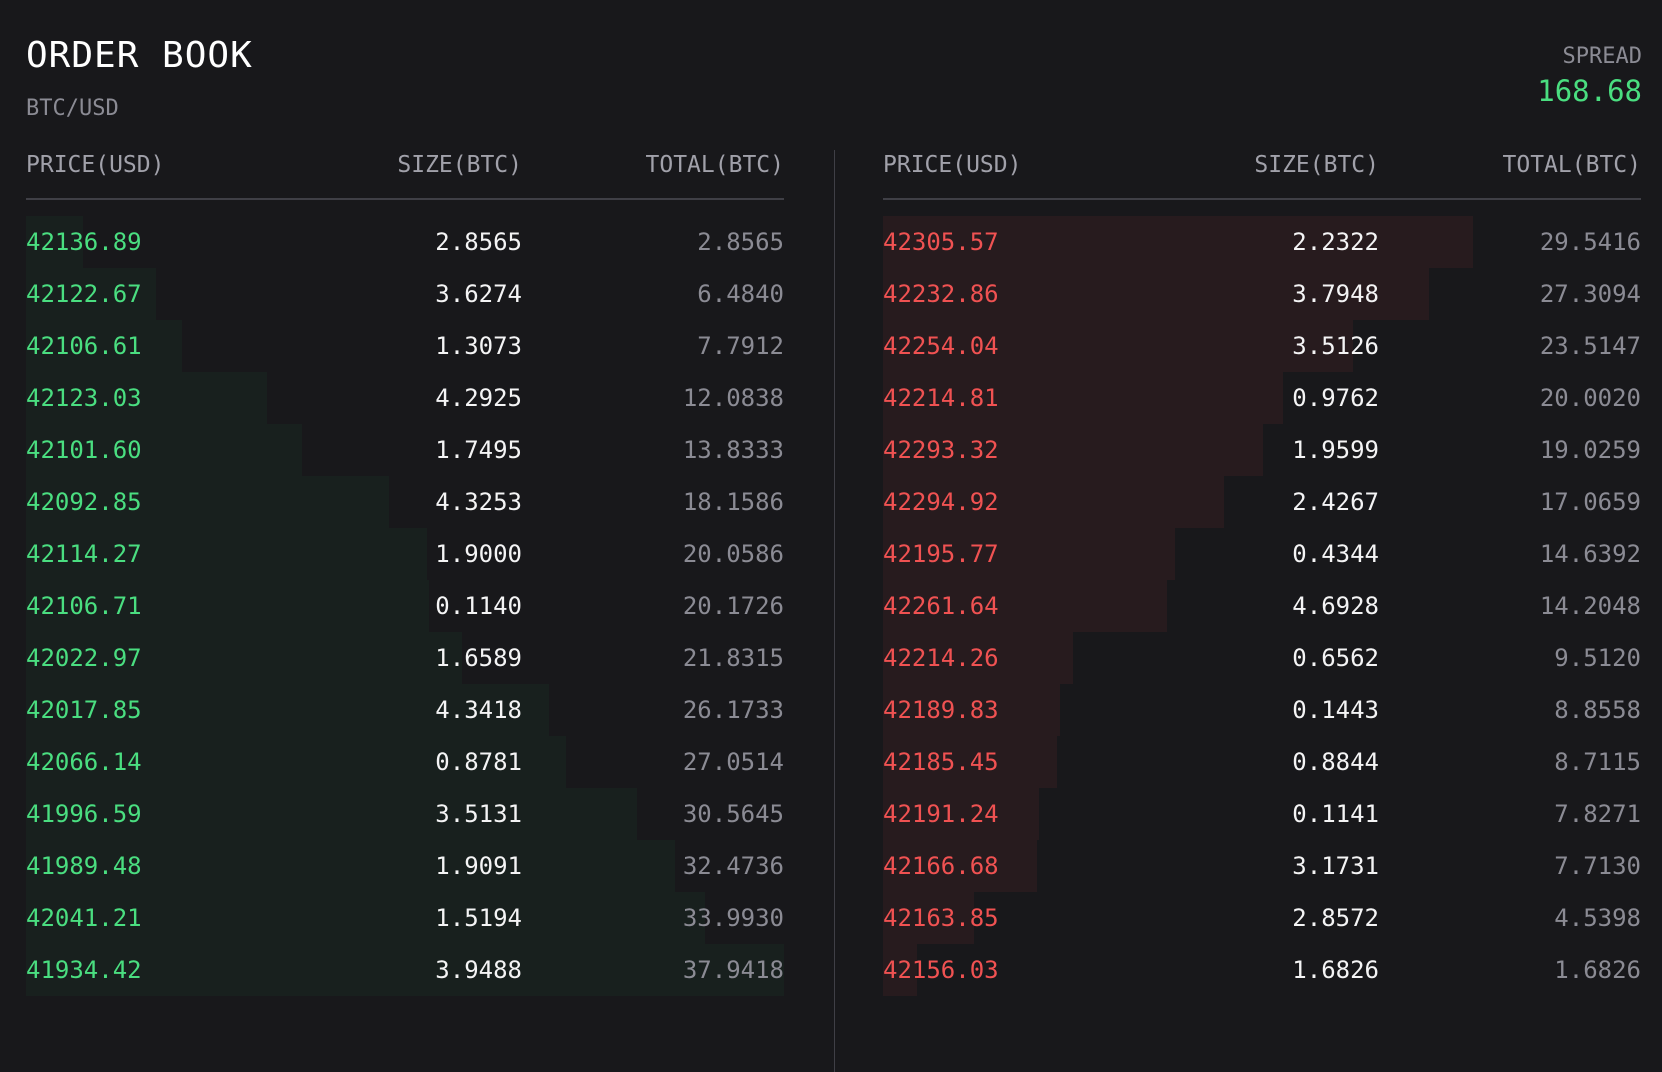 The image size is (1662, 1072). Describe the element at coordinates (1262, 866) in the screenshot. I see `ask-row: 42166.68 3.1731 7.7130` at that location.